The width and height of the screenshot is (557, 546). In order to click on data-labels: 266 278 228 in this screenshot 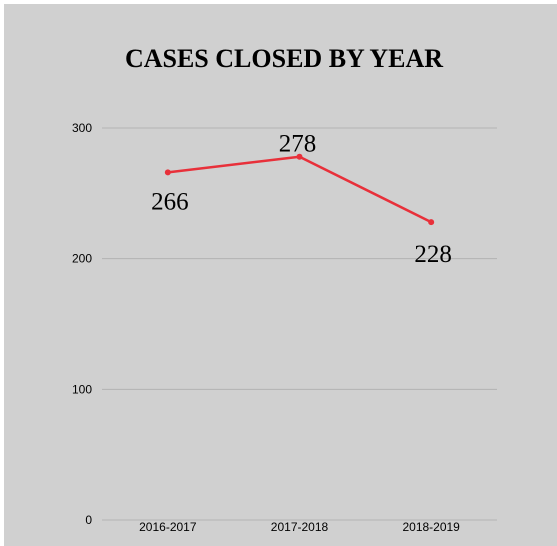, I will do `click(301, 199)`.